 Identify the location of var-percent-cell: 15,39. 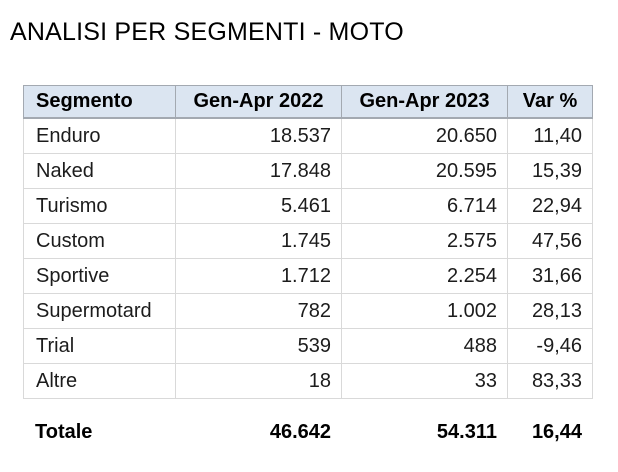
(550, 171).